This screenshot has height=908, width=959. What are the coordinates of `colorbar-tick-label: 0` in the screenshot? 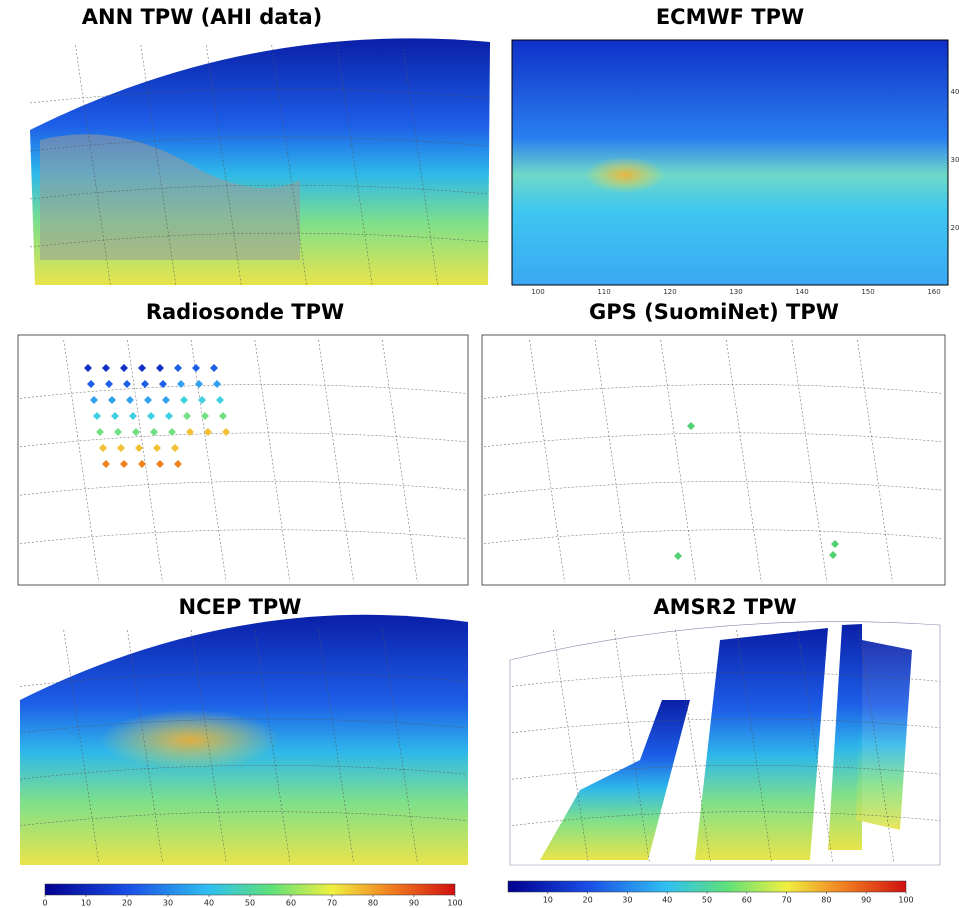 It's located at (44, 903).